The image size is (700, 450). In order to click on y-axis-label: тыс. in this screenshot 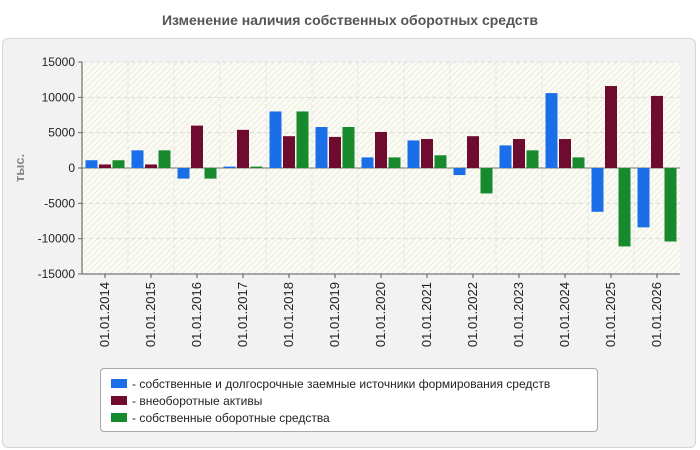, I will do `click(19, 168)`.